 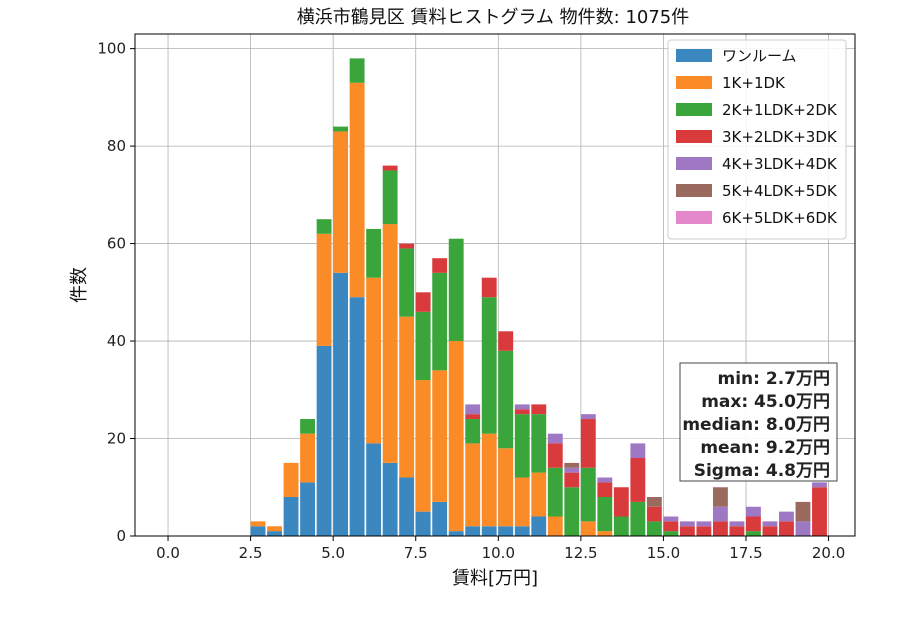 What do you see at coordinates (489, 480) in the screenshot?
I see `bar-s1-bin14` at bounding box center [489, 480].